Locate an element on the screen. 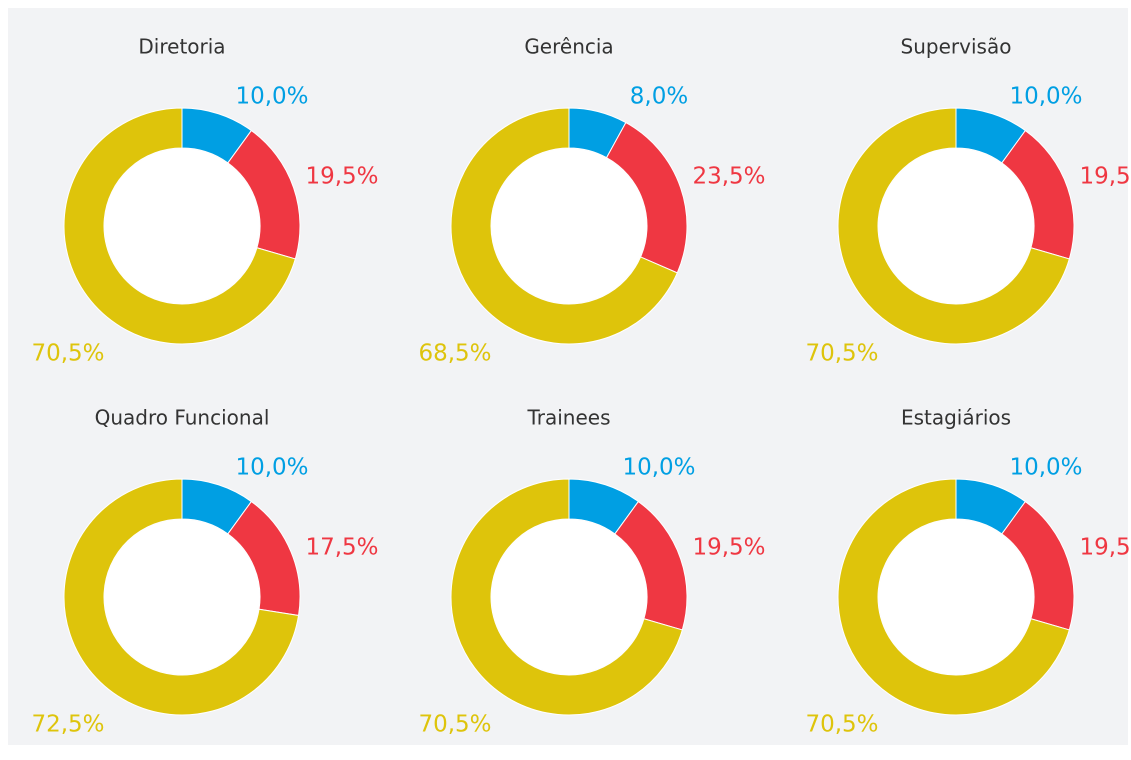 The height and width of the screenshot is (760, 1131). chart-title: Gerência is located at coordinates (568, 47).